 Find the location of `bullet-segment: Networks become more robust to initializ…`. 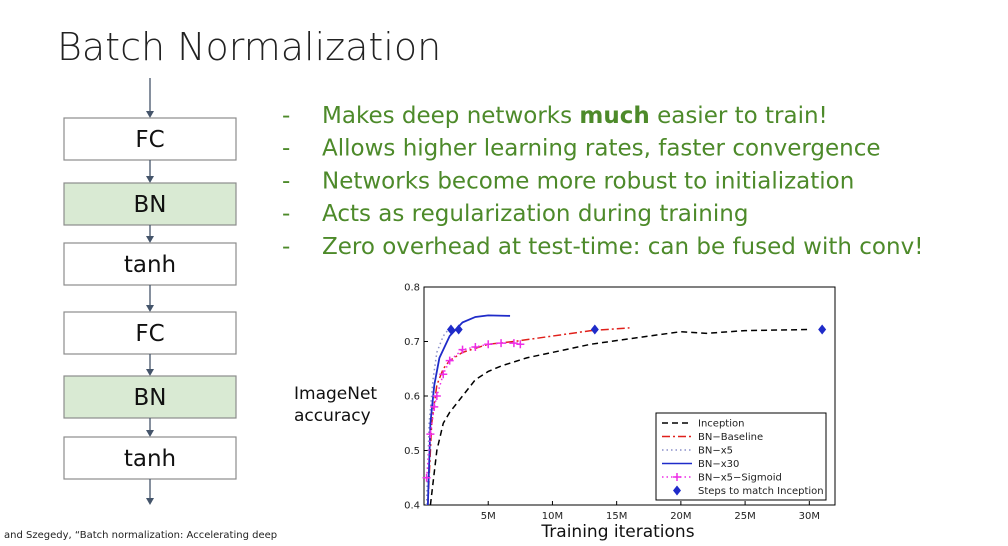

bullet-segment: Networks become more robust to initializ… is located at coordinates (588, 181).